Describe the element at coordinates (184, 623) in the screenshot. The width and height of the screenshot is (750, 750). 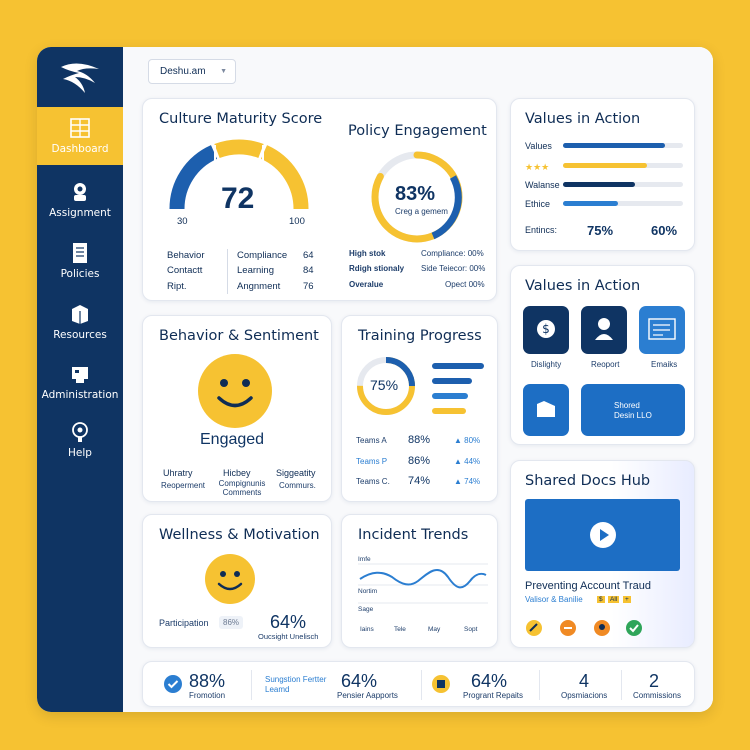
I see `wellness-label: Participation` at that location.